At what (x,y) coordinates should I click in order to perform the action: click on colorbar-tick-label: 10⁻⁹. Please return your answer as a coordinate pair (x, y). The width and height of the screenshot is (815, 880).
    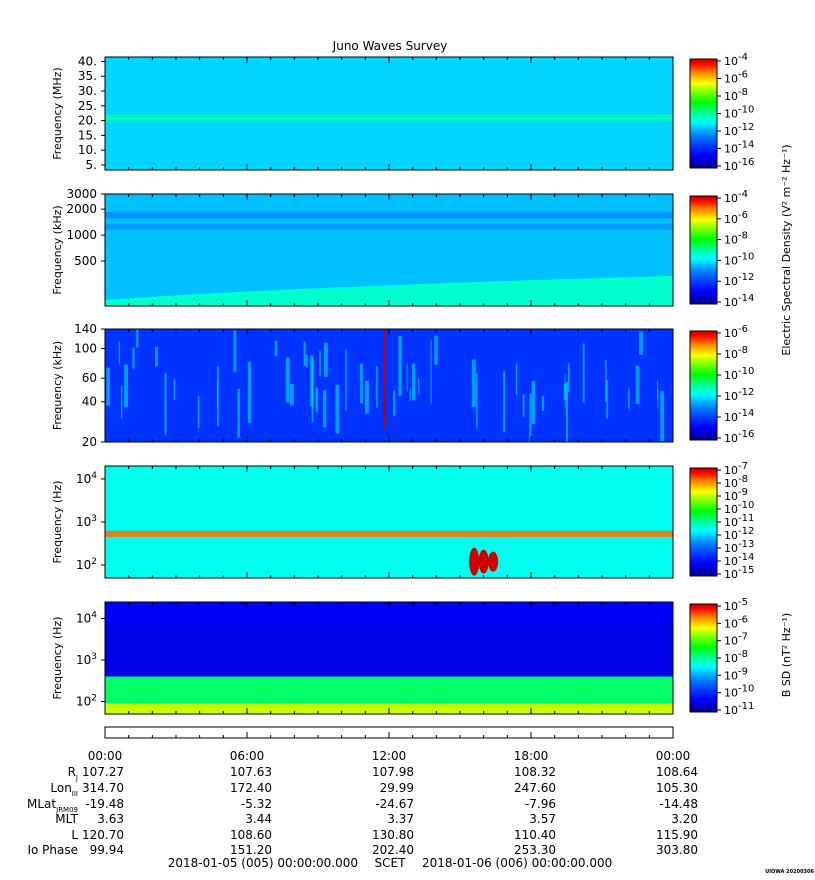
    Looking at the image, I should click on (736, 674).